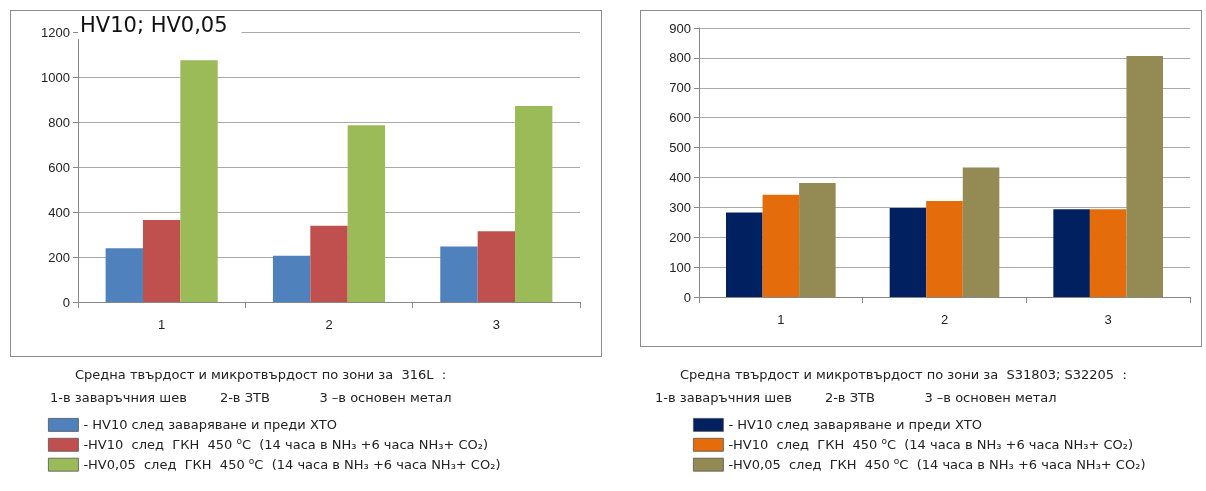  What do you see at coordinates (680, 88) in the screenshot?
I see `y-tick-label: 700` at bounding box center [680, 88].